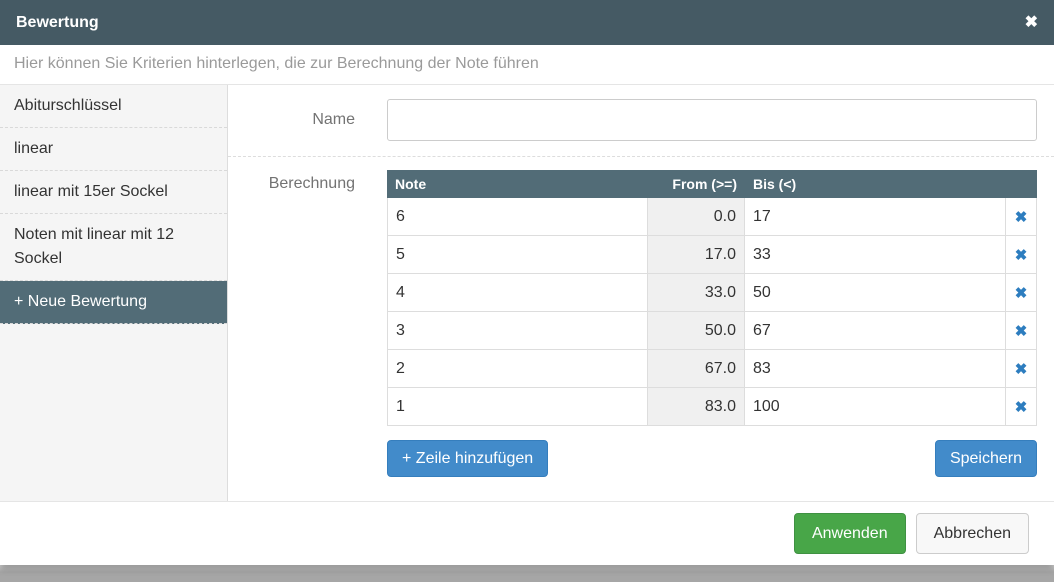 The image size is (1054, 582). Describe the element at coordinates (641, 156) in the screenshot. I see `dashed-divider` at that location.